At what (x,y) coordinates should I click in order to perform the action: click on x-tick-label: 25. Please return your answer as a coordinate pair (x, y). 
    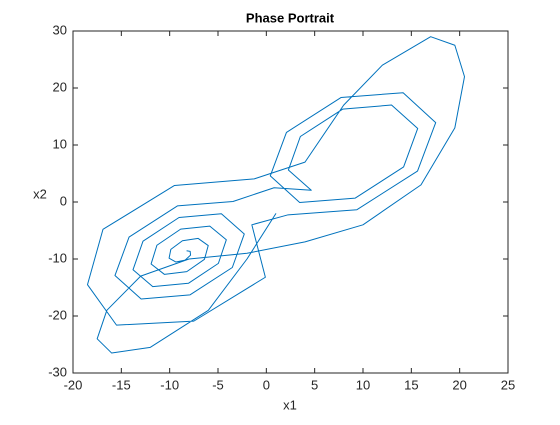
    Looking at the image, I should click on (508, 384).